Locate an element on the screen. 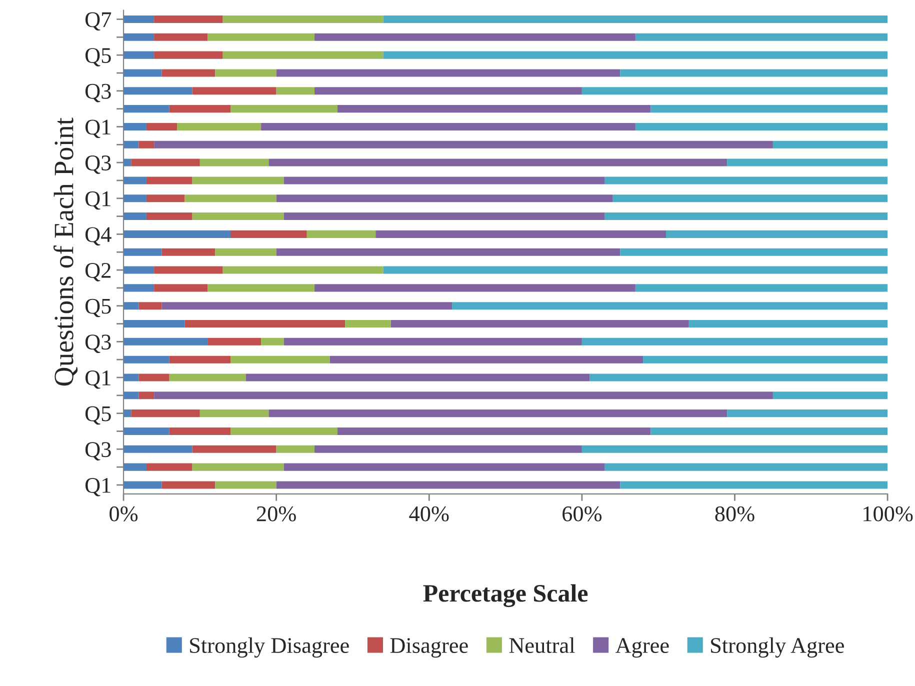 The height and width of the screenshot is (686, 915). y-tick-label: Q5 is located at coordinates (98, 57).